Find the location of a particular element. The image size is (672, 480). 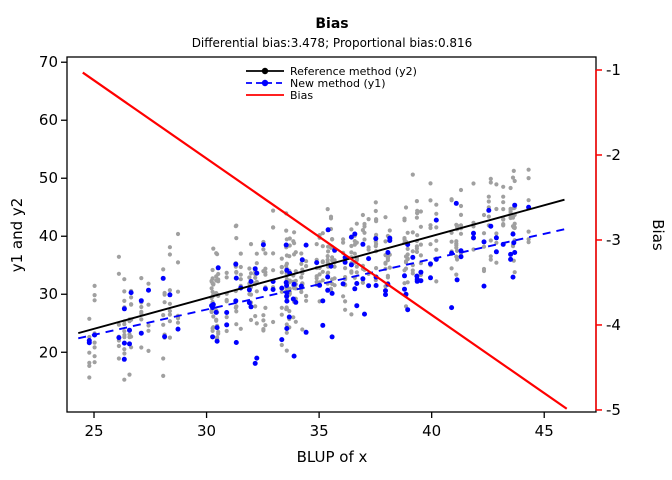

y-tick-label: 60 is located at coordinates (48, 120).